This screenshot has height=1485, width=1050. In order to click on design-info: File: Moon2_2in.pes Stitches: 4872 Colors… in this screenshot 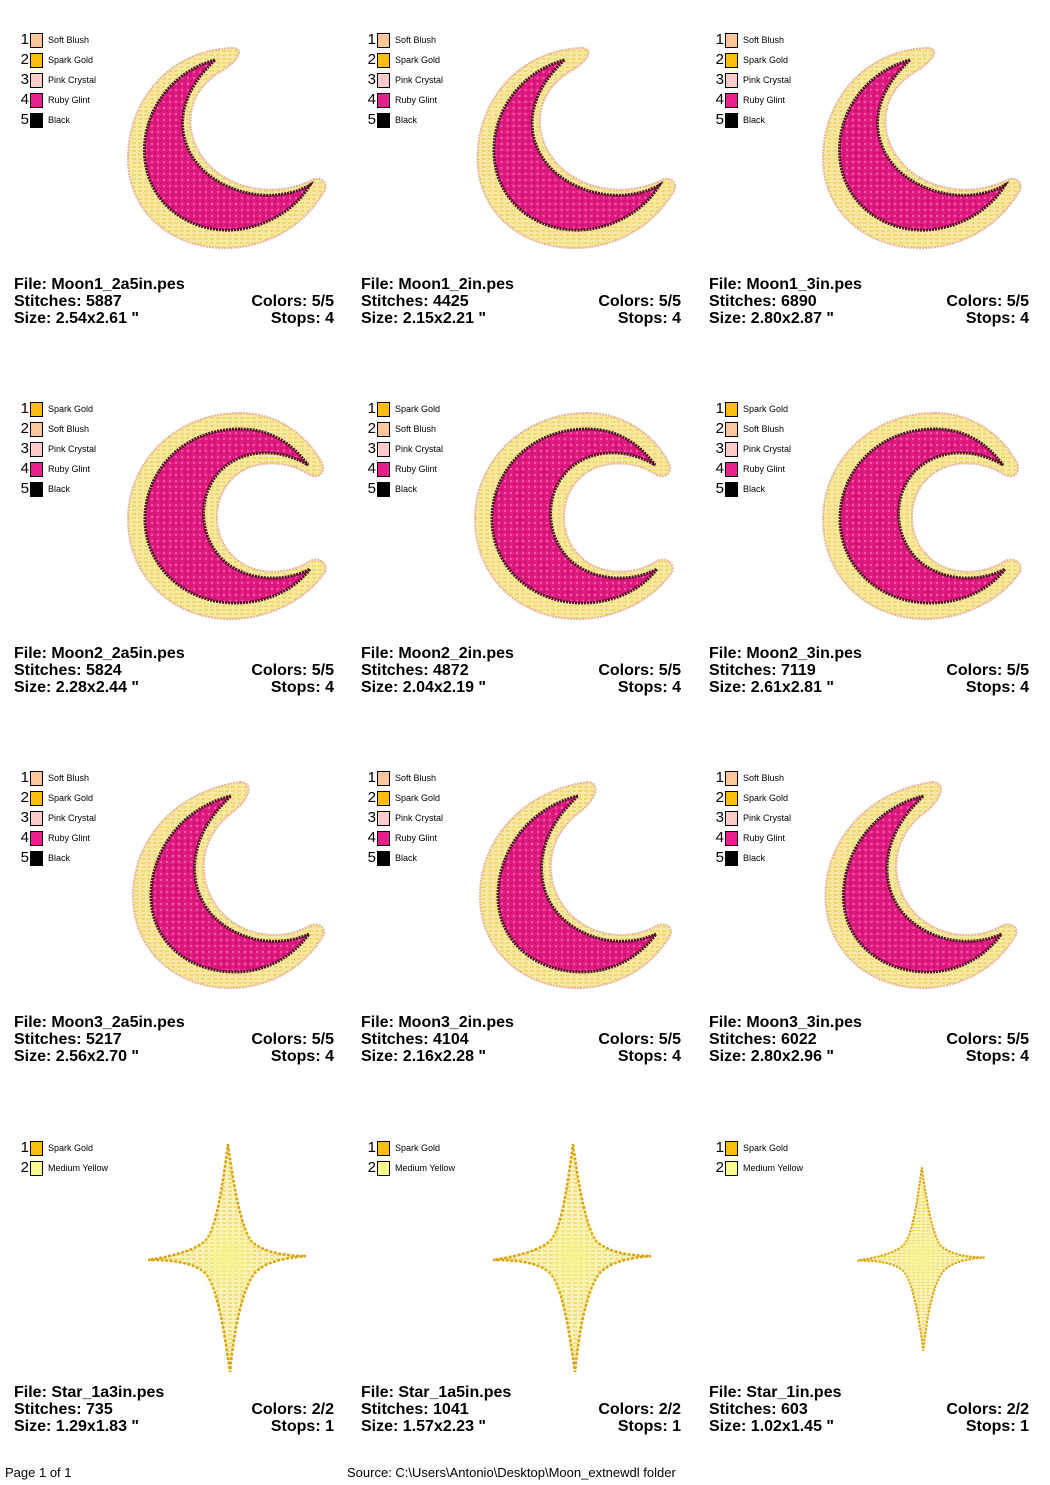, I will do `click(521, 670)`.